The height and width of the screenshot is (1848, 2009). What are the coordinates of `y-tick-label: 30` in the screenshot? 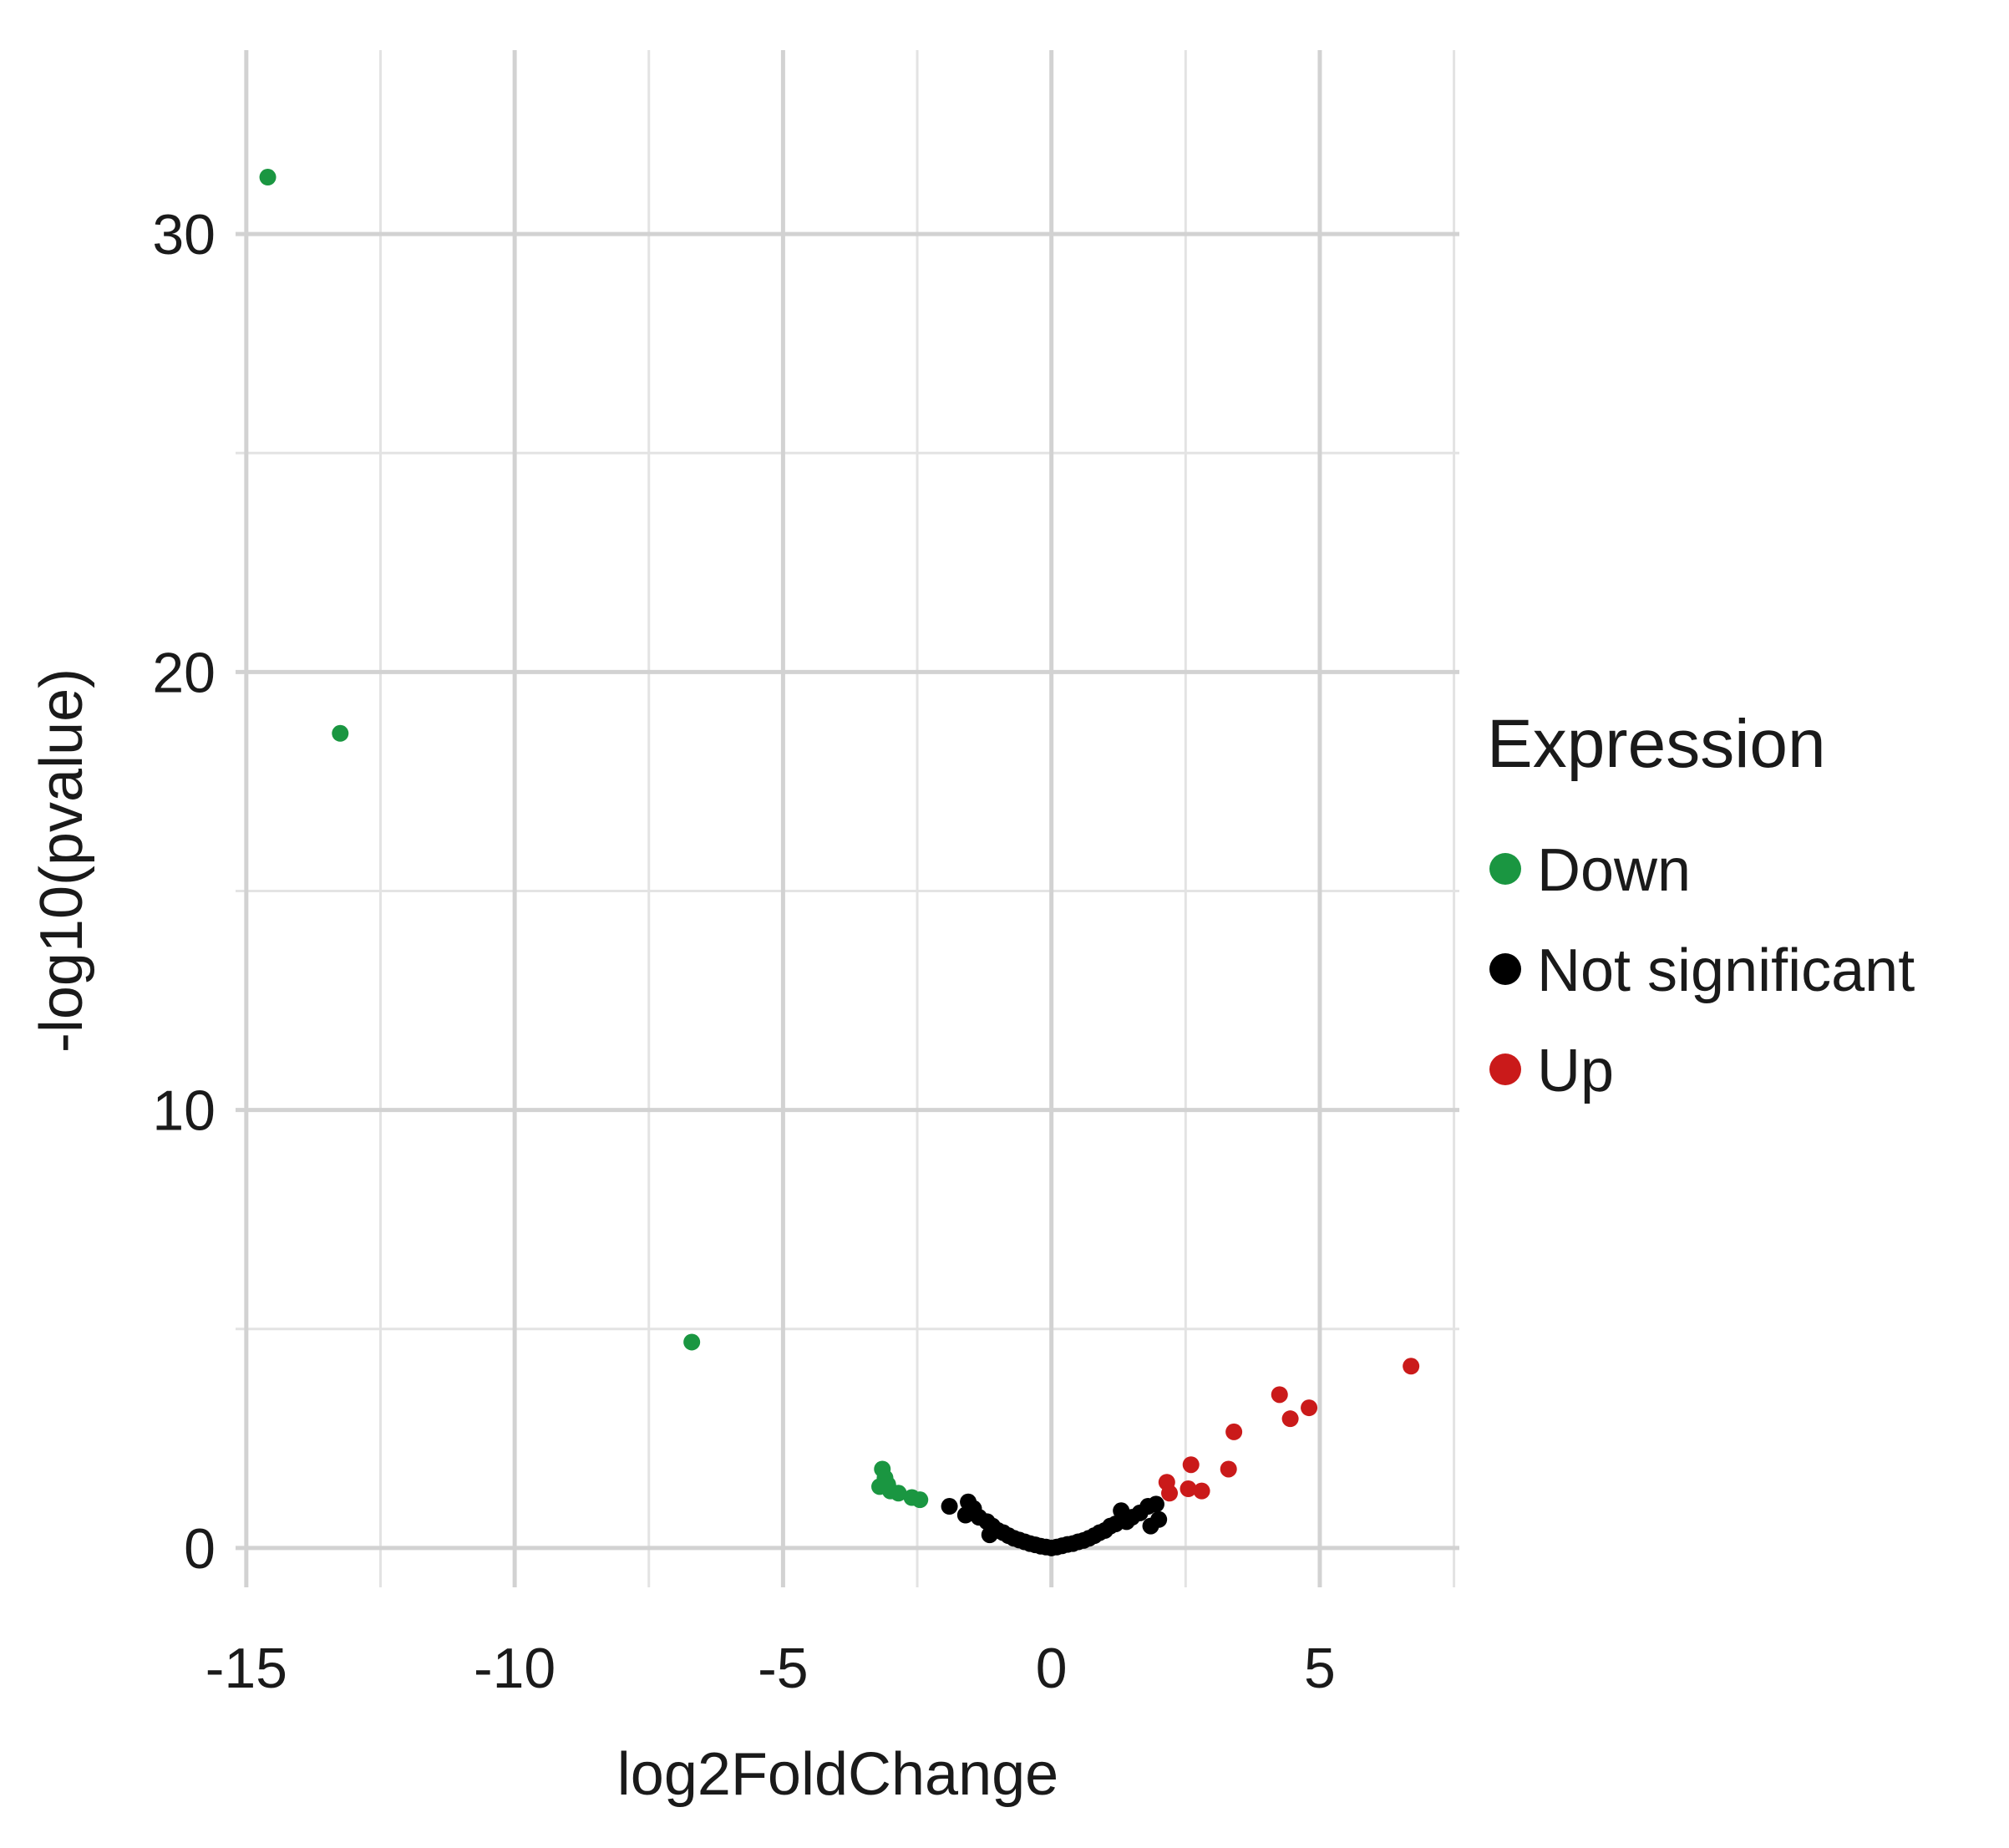 It's located at (184, 235).